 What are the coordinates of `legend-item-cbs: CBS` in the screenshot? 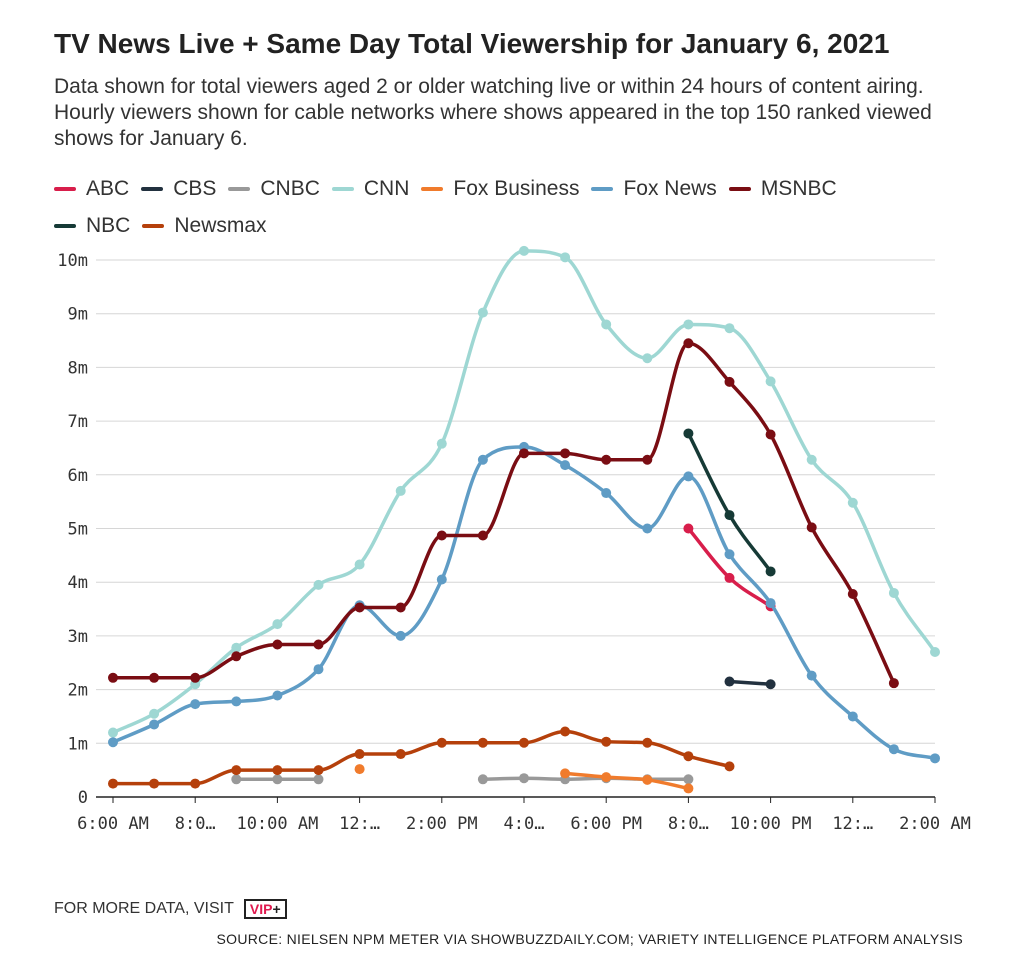 It's located at (178, 188).